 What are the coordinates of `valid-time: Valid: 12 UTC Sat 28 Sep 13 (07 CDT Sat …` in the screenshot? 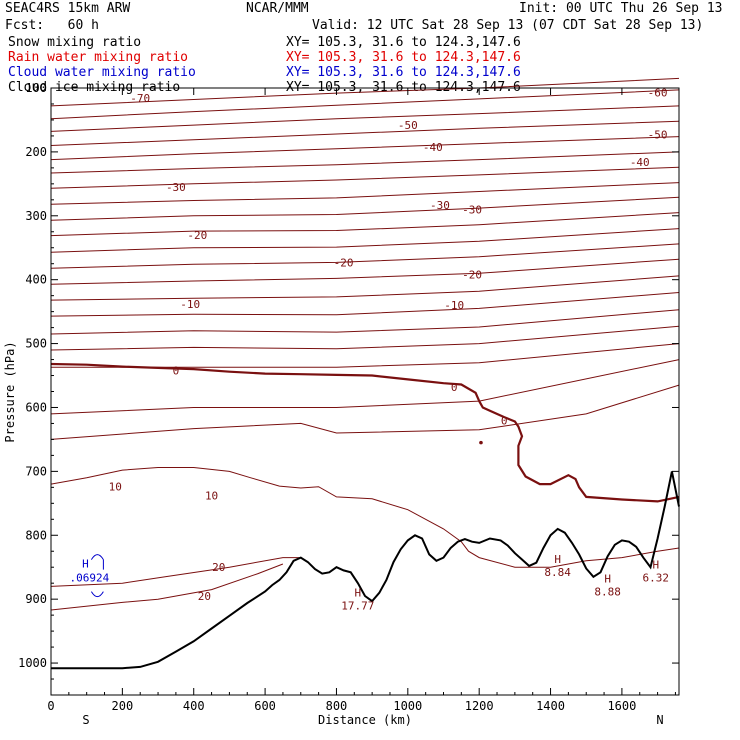 It's located at (508, 25).